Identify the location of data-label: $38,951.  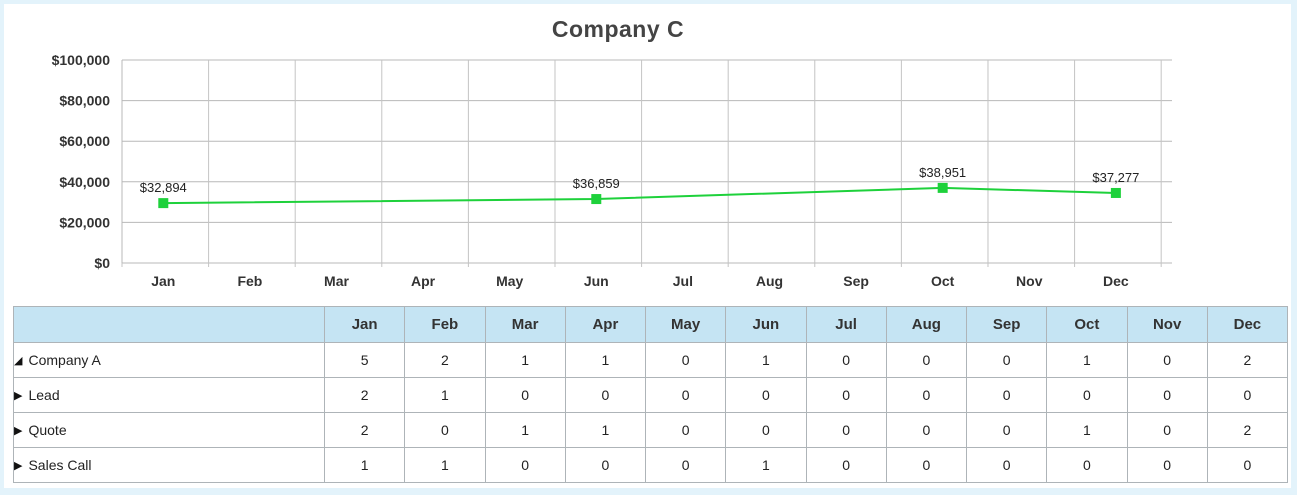
(942, 172).